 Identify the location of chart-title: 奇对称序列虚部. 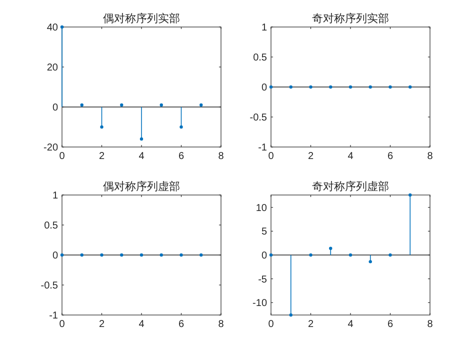
(350, 186).